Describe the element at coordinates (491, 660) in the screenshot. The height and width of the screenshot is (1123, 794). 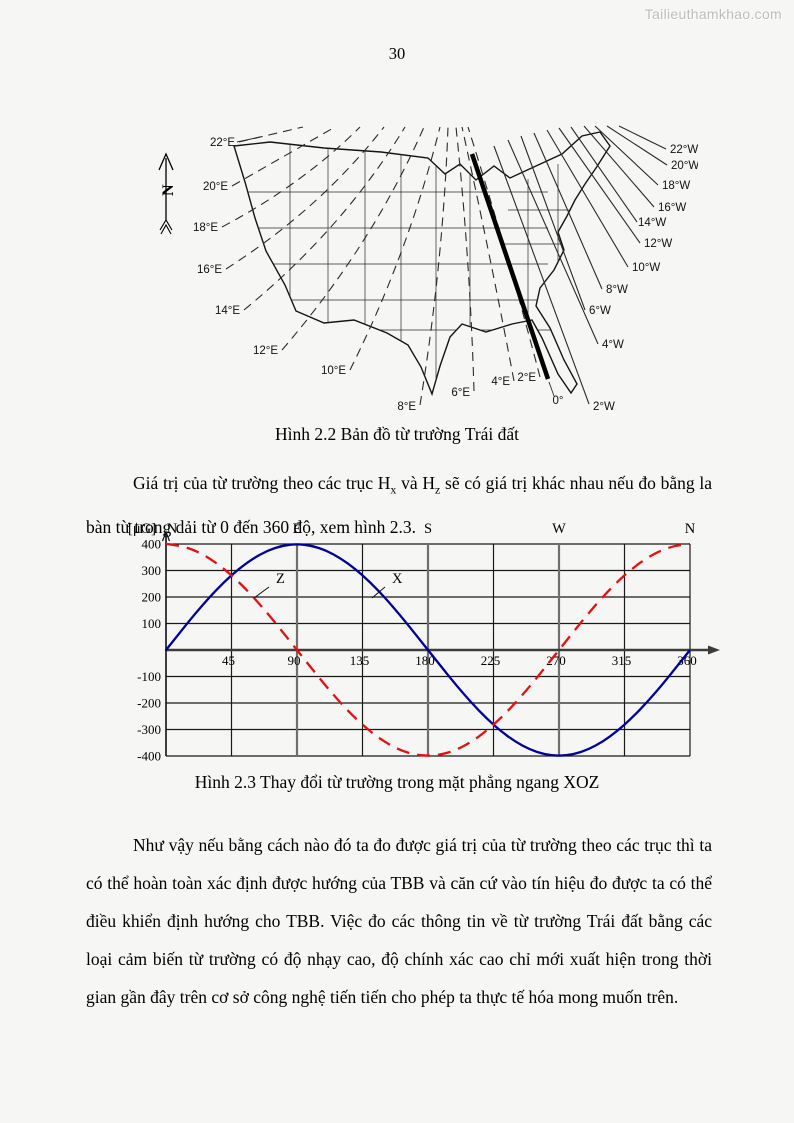
I see `x-tick-label: 225` at that location.